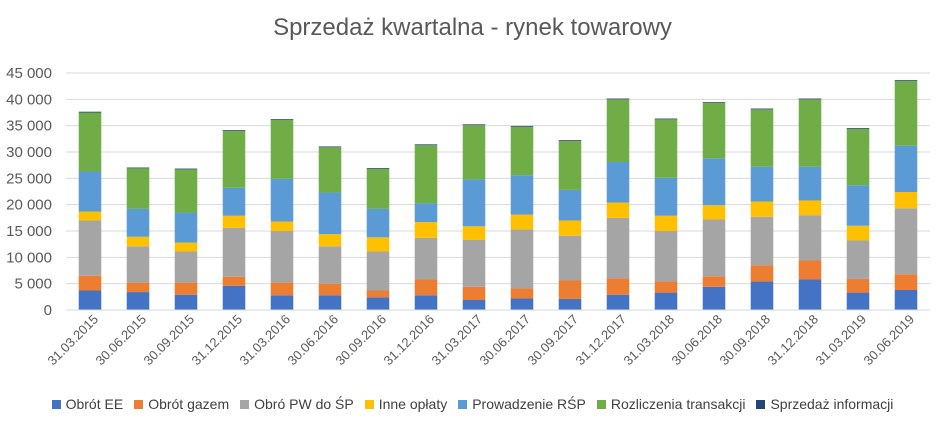 Image resolution: width=945 pixels, height=429 pixels. I want to click on x-tick-label: 31.03.2016, so click(264, 340).